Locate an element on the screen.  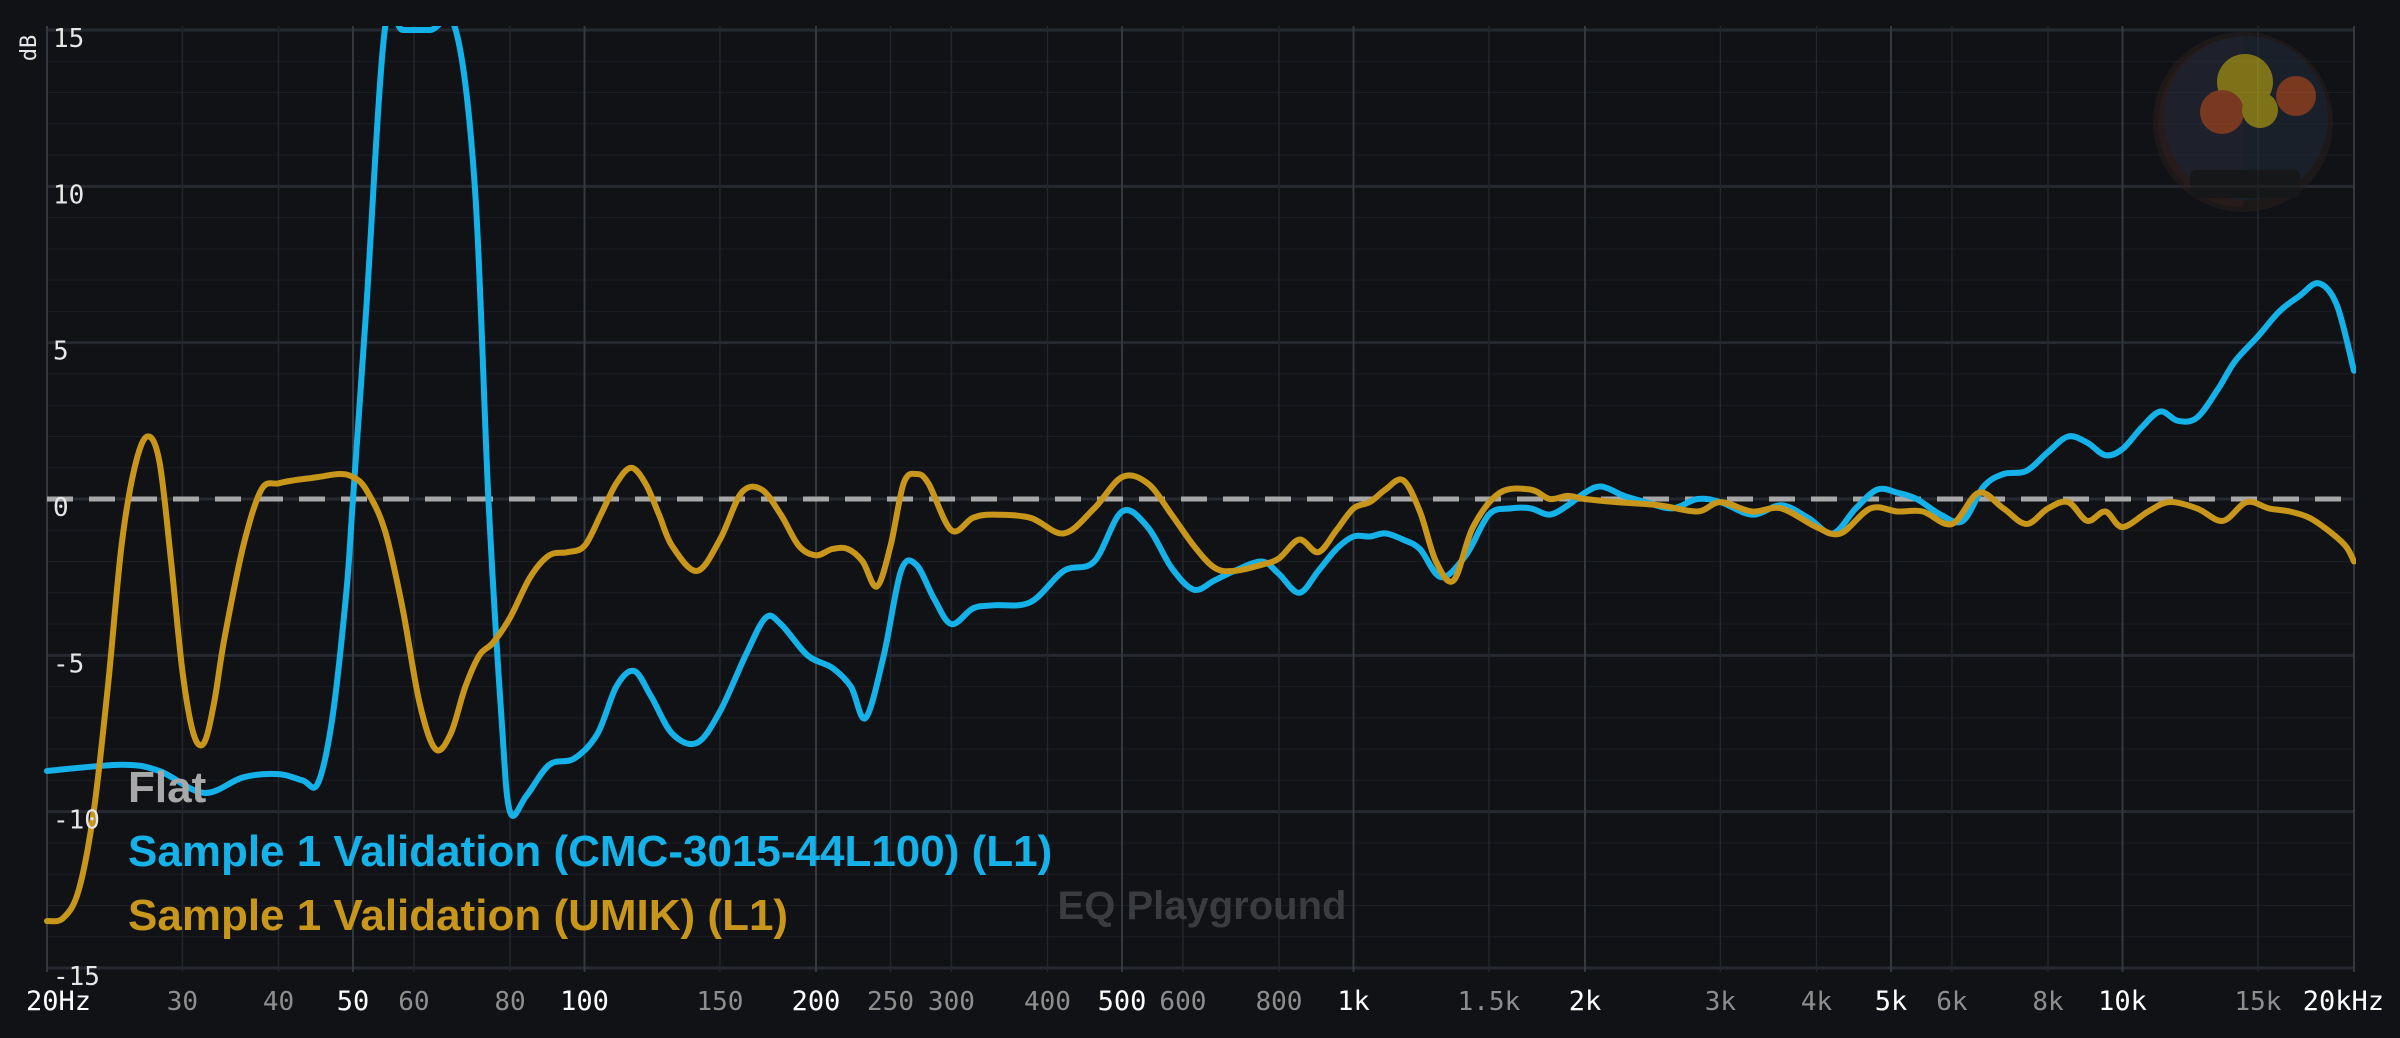
x-tick-label: 2k is located at coordinates (1585, 1001).